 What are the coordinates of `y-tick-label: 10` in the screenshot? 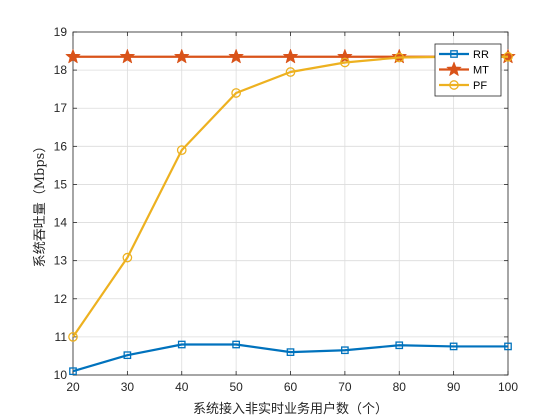 It's located at (61, 375).